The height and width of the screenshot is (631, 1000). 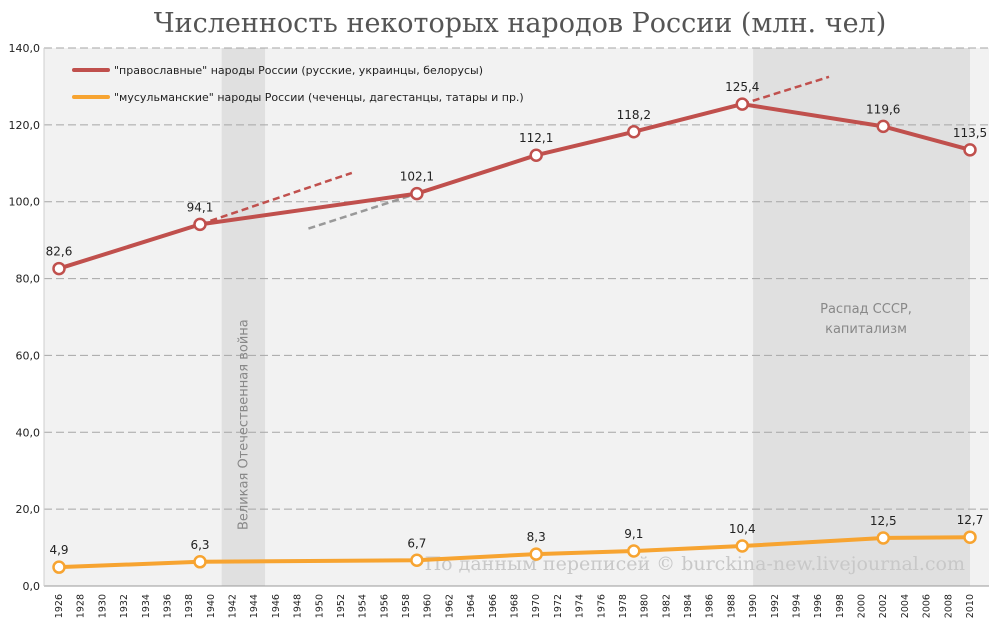 I want to click on x-tick-label: 1978, so click(x=623, y=606).